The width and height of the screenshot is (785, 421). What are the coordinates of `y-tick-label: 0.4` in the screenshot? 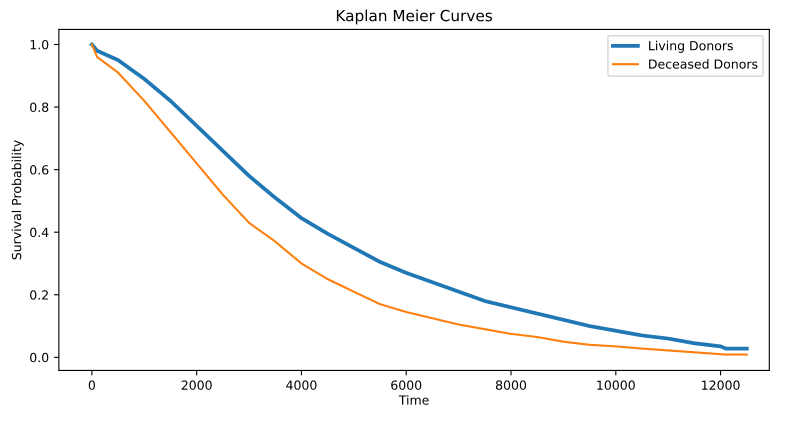 It's located at (39, 233).